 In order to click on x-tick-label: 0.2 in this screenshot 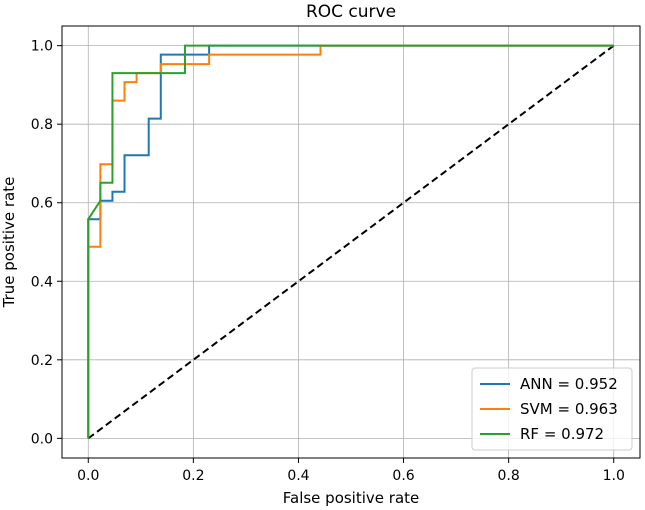, I will do `click(193, 476)`.